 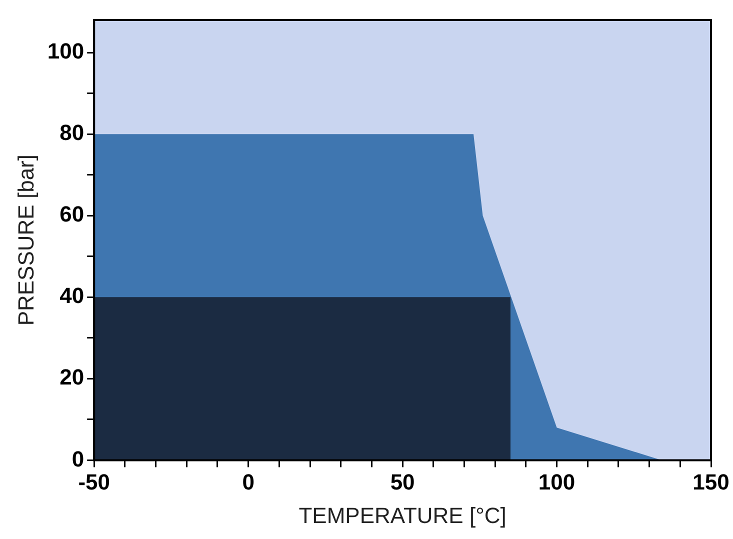 I want to click on y-tick-label: 0, so click(x=78, y=459).